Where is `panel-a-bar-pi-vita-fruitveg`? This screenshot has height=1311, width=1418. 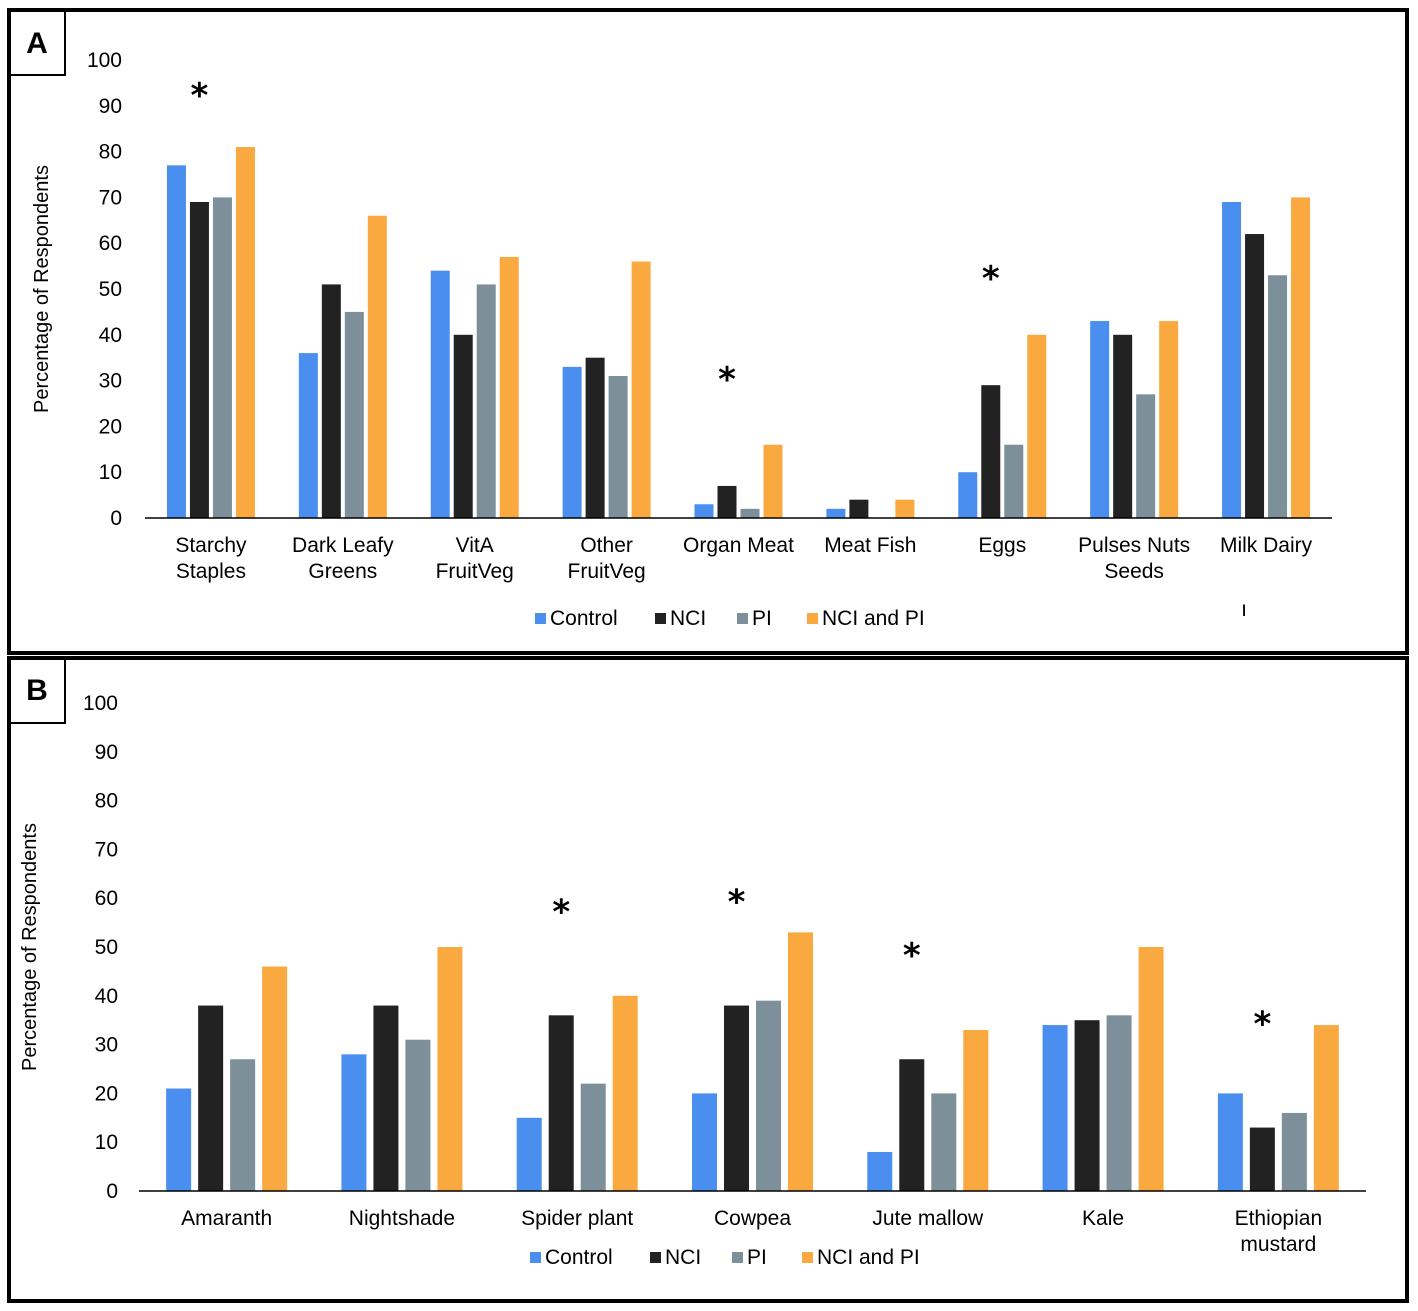 panel-a-bar-pi-vita-fruitveg is located at coordinates (486, 401).